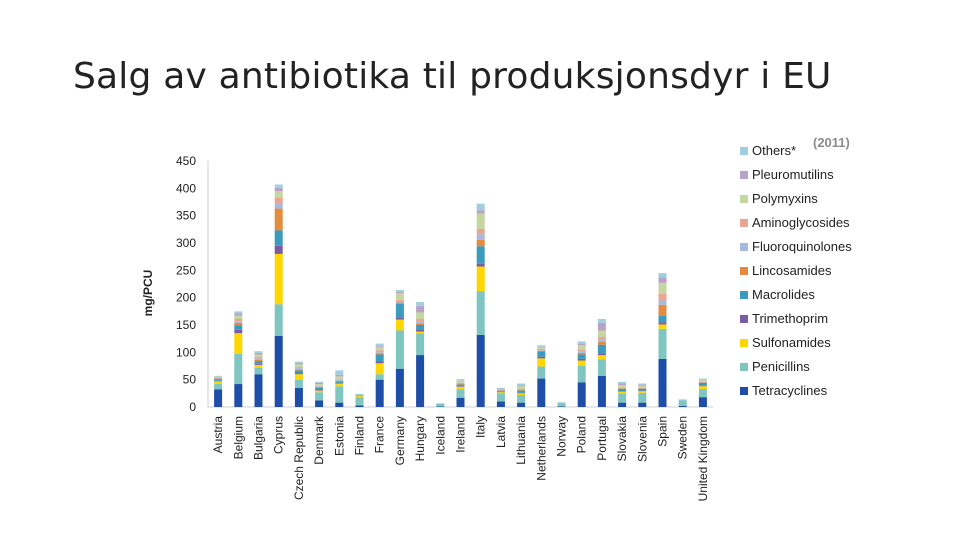  I want to click on x-category-label: Portugal, so click(602, 438).